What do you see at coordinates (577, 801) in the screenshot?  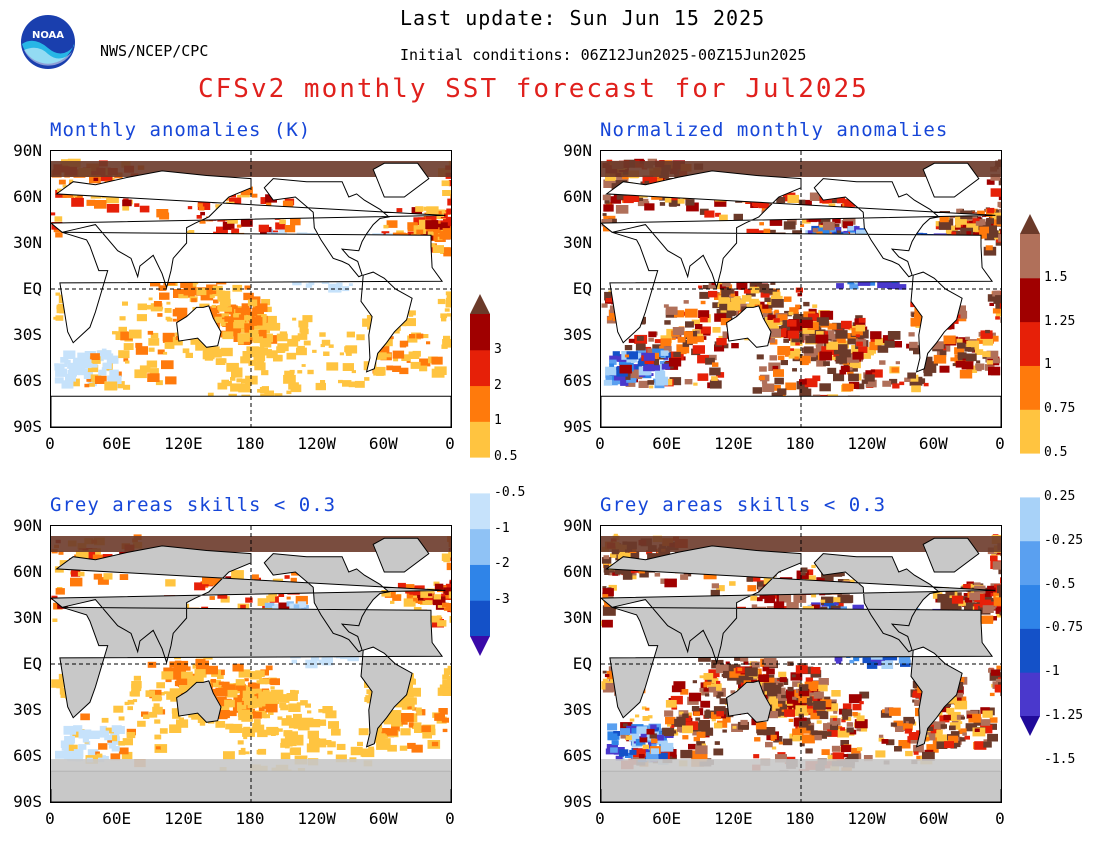 I see `lat-label: 90S` at bounding box center [577, 801].